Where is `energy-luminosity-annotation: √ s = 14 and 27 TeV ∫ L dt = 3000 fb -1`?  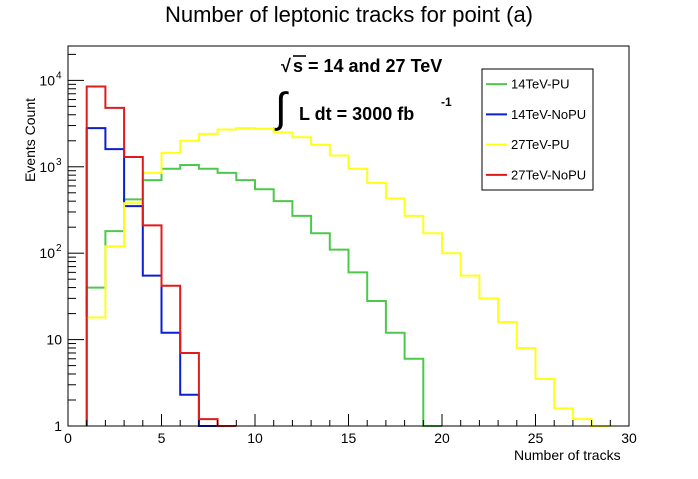
energy-luminosity-annotation: √ s = 14 and 27 TeV ∫ L dt = 3000 fb -1 is located at coordinates (362, 93).